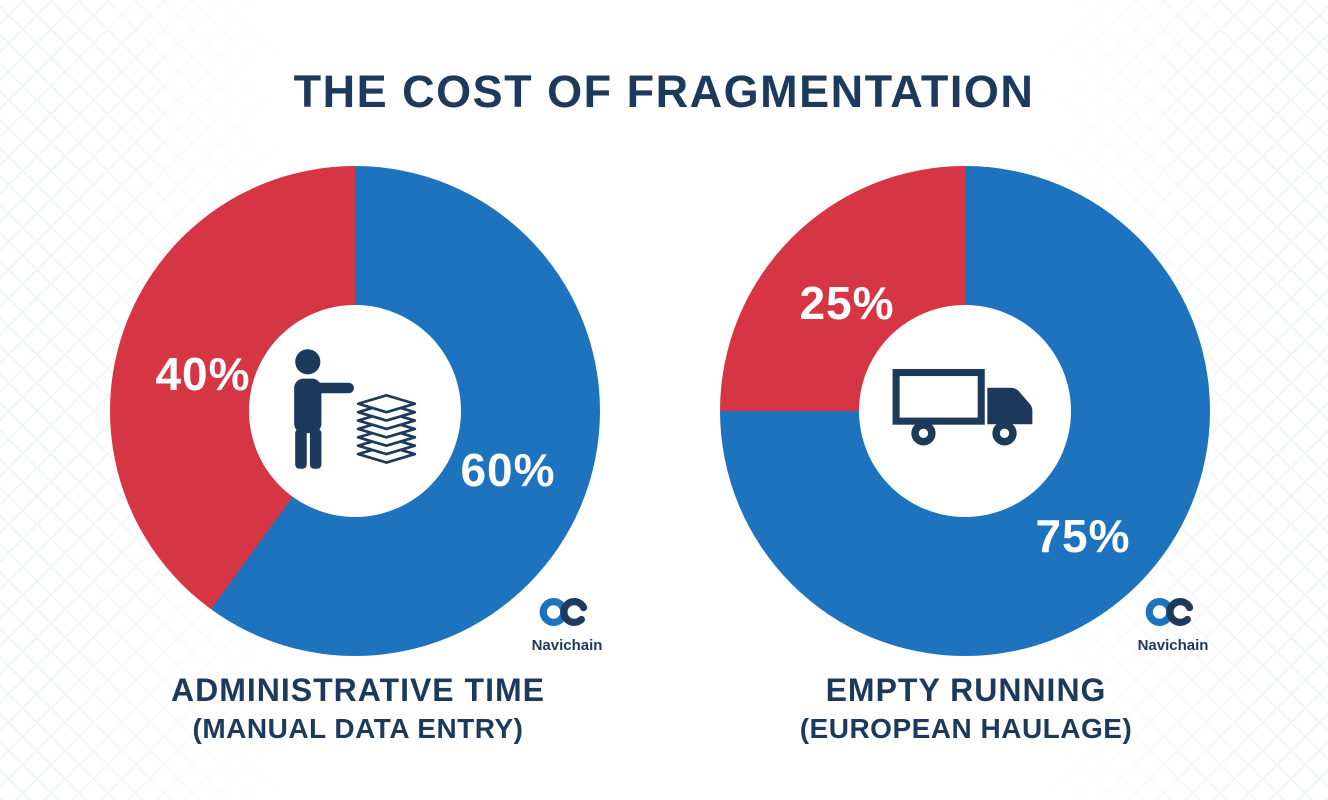  I want to click on slice-label-25: 25%, so click(847, 303).